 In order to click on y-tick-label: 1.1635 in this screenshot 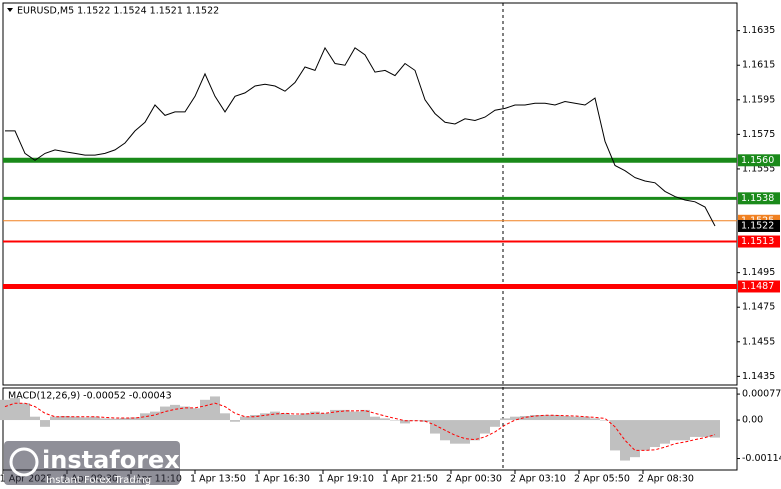, I will do `click(758, 30)`.